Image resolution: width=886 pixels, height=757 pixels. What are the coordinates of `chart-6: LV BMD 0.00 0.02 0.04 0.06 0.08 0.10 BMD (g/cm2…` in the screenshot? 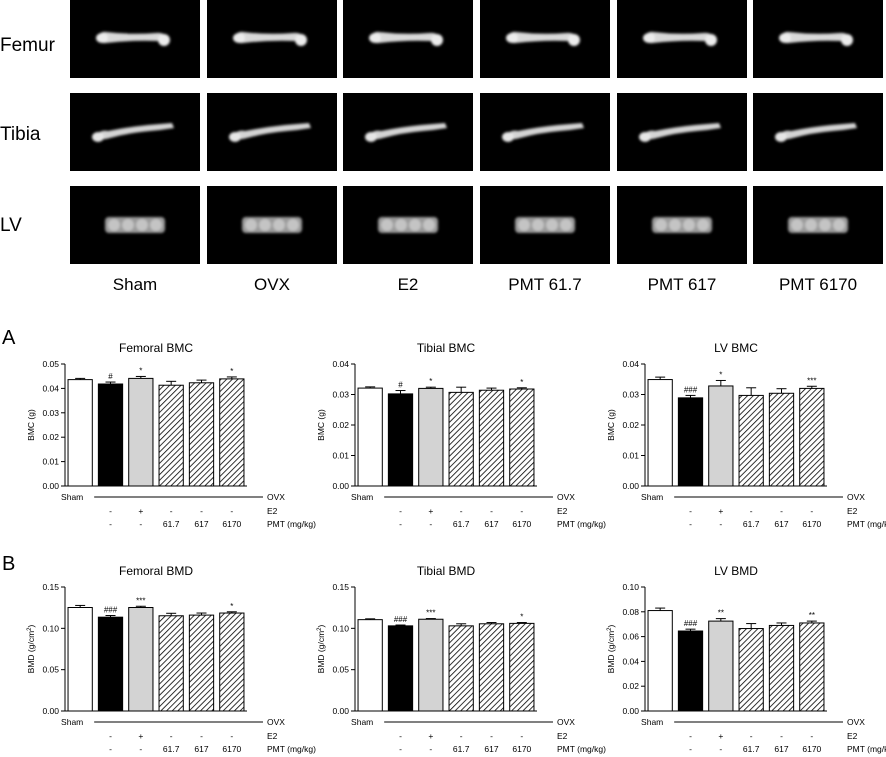 It's located at (746, 659).